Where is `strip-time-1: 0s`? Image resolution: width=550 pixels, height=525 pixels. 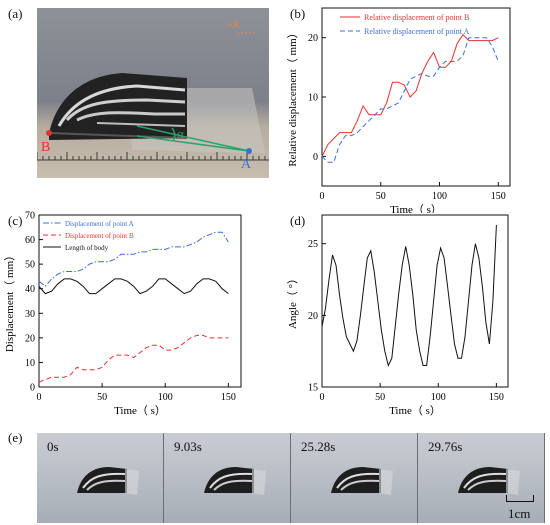 strip-time-1: 0s is located at coordinates (53, 446).